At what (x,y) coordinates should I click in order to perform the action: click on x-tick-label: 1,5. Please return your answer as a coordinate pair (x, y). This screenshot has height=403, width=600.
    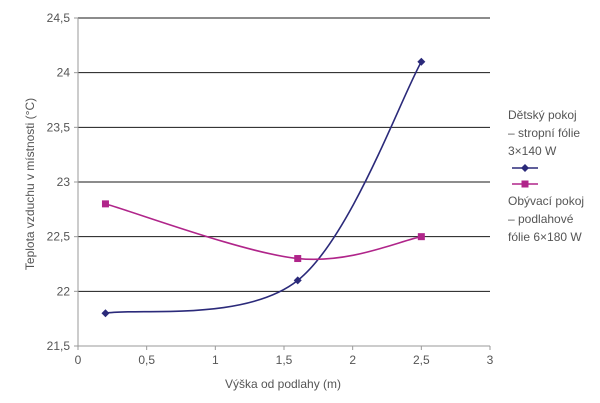
    Looking at the image, I should click on (284, 360).